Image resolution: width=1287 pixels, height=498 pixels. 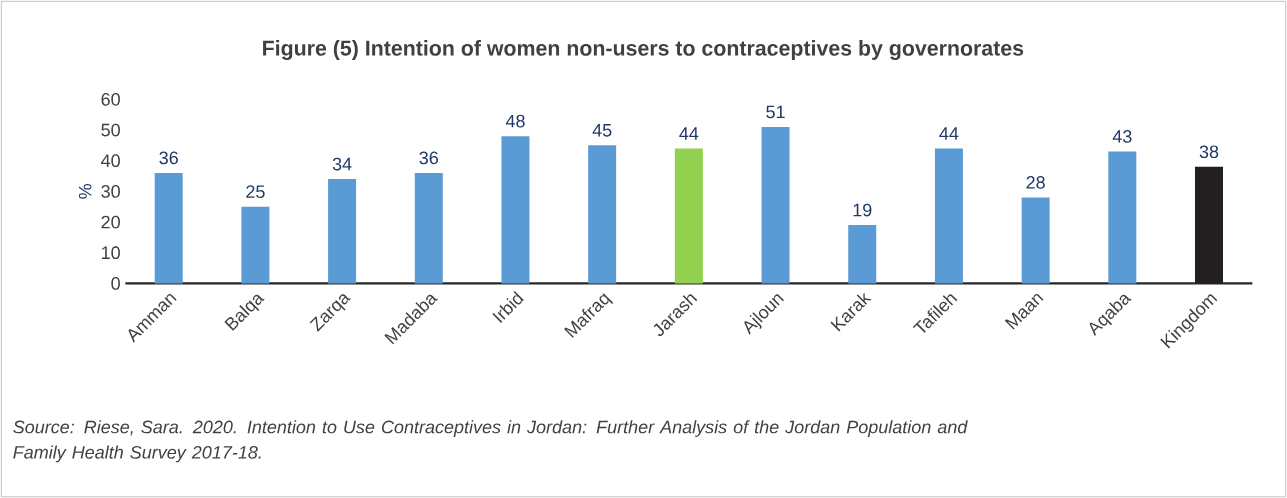 I want to click on data-label: 38, so click(x=1209, y=152).